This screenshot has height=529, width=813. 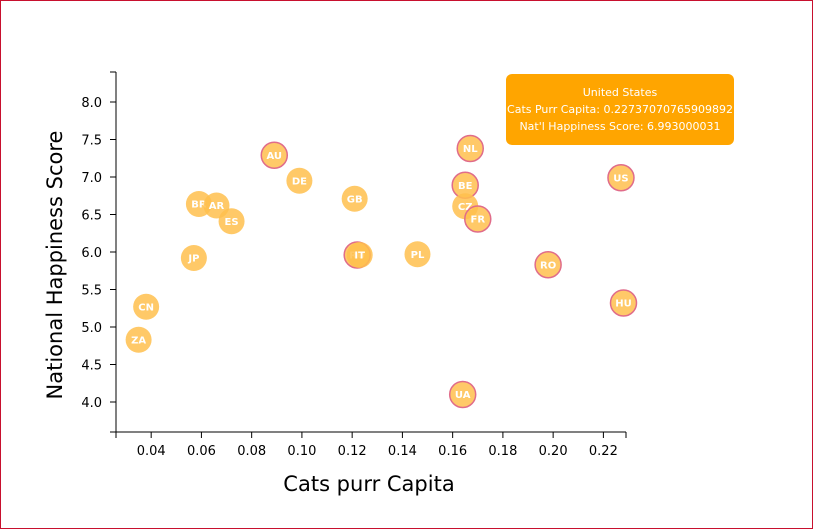 I want to click on y-tick-label: 5.0, so click(x=91, y=328).